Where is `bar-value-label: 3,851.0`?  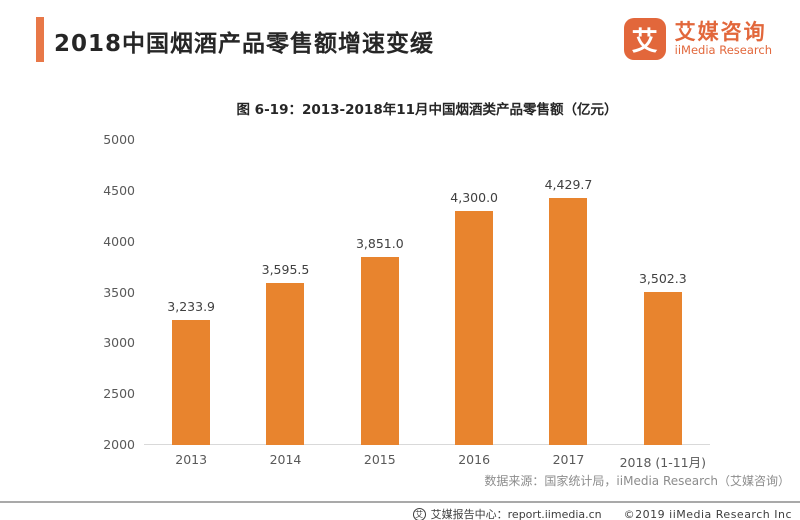 bar-value-label: 3,851.0 is located at coordinates (379, 243).